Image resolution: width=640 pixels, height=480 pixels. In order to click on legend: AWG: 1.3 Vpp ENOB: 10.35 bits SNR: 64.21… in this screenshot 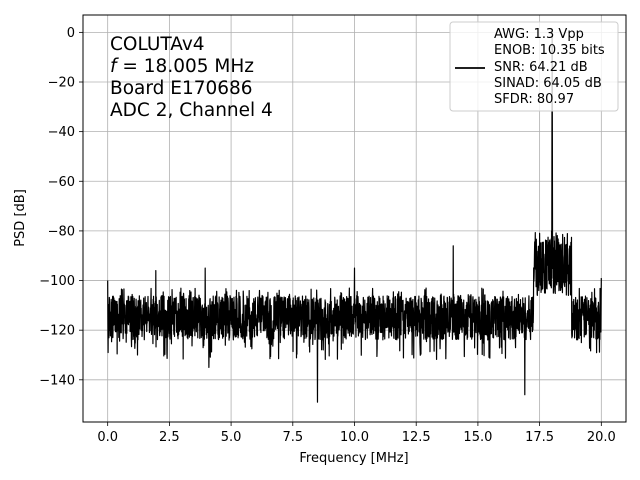, I will do `click(534, 66)`.